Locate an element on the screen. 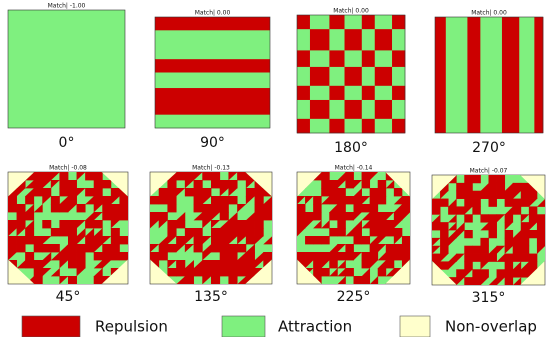 The height and width of the screenshot is (337, 551). panel-title: Match| -1.00 is located at coordinates (67, 6).